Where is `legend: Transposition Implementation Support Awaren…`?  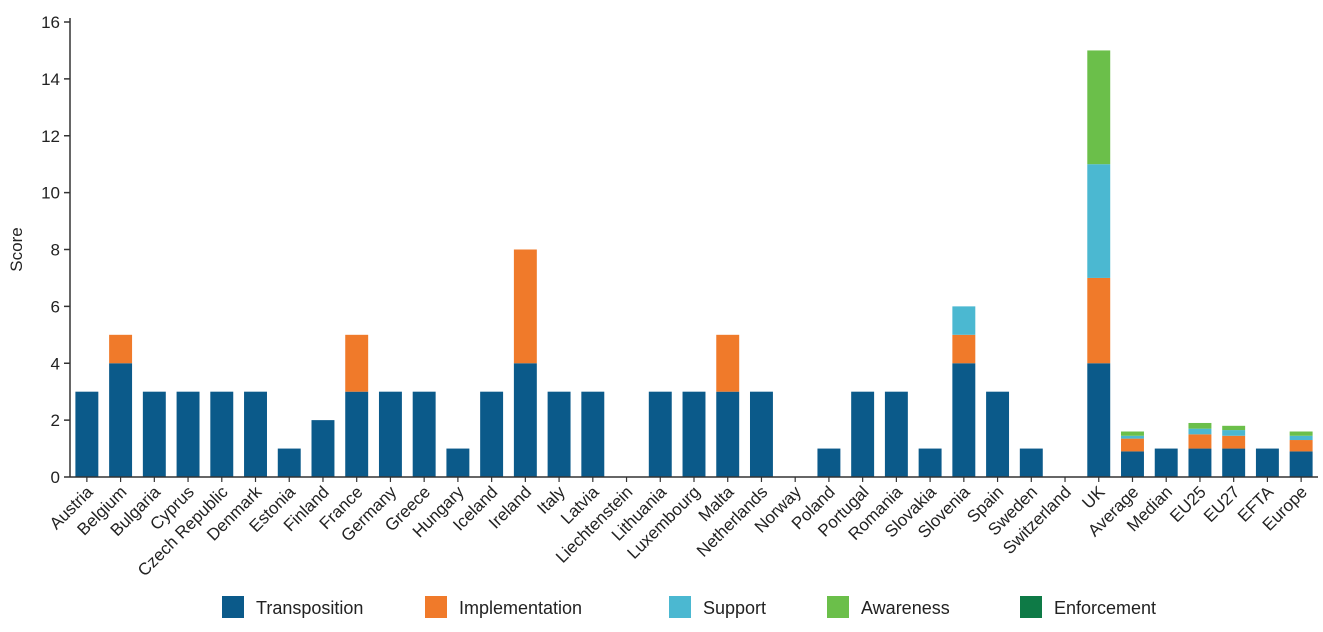 legend: Transposition Implementation Support Awaren… is located at coordinates (689, 607).